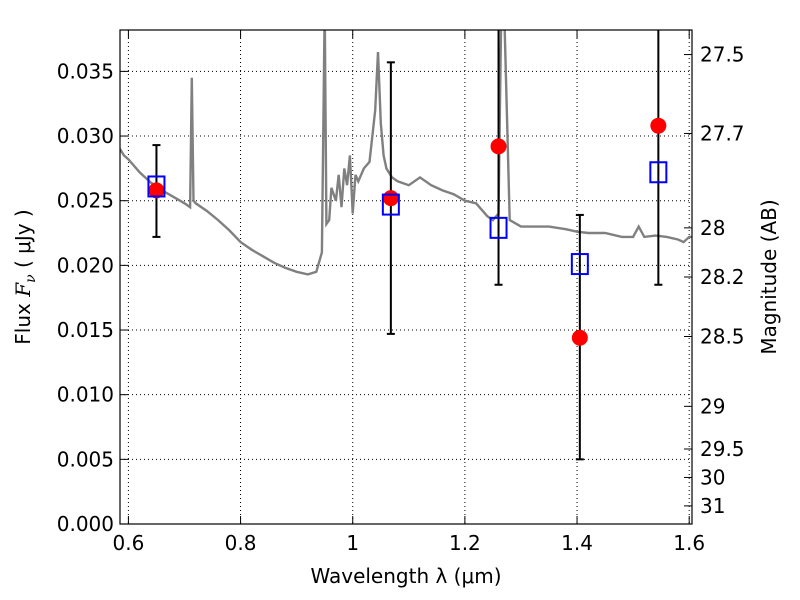 This screenshot has width=800, height=600. I want to click on y-axis-title: Flux Fν ( μJy ), so click(25, 276).